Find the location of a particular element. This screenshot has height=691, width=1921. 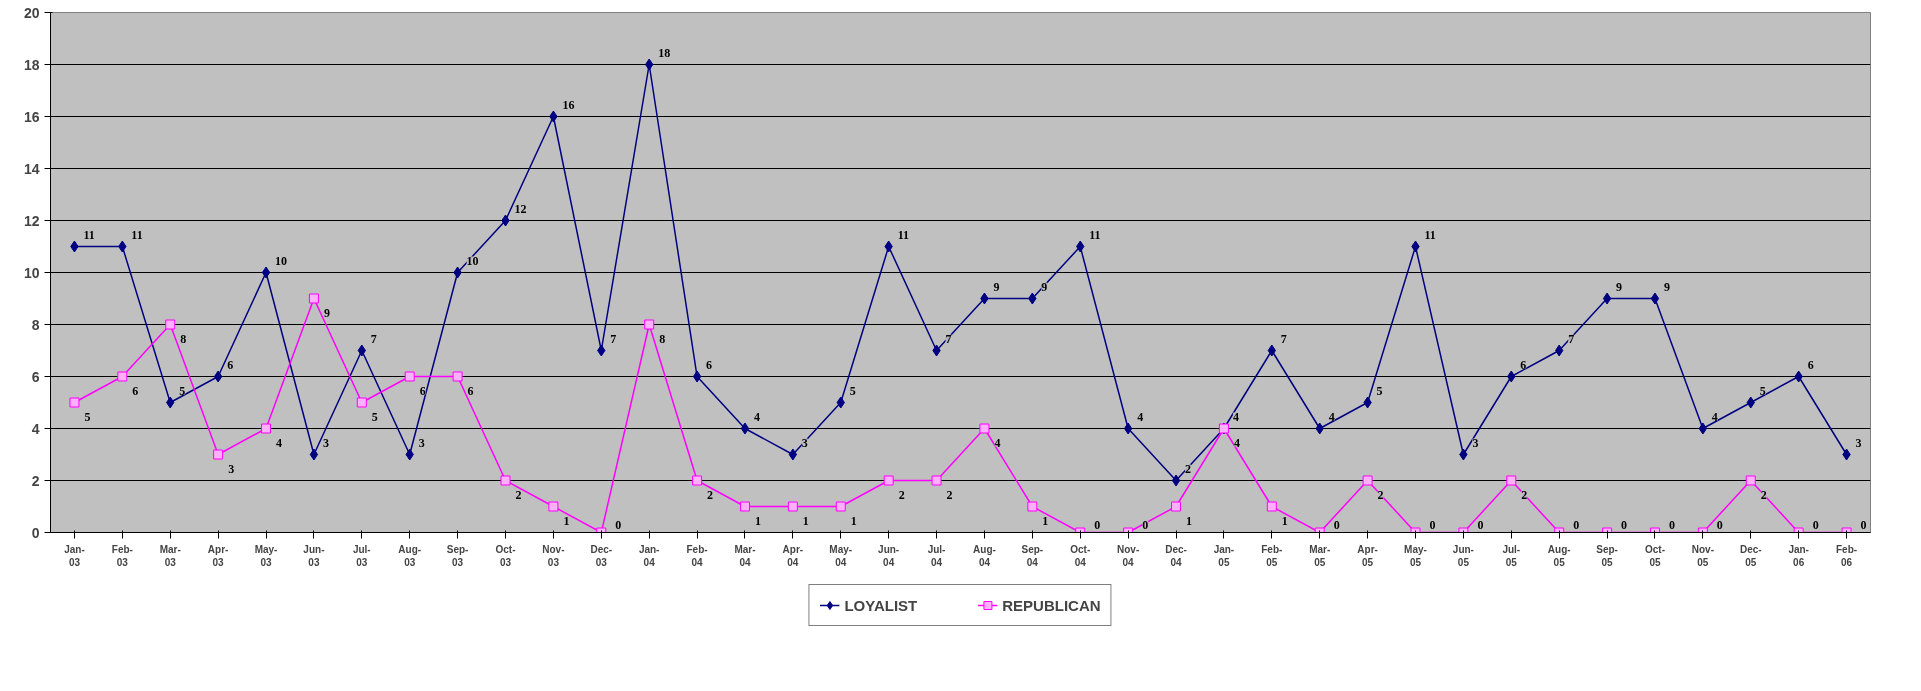

x-tick-label: Sep-04 is located at coordinates (1032, 555).